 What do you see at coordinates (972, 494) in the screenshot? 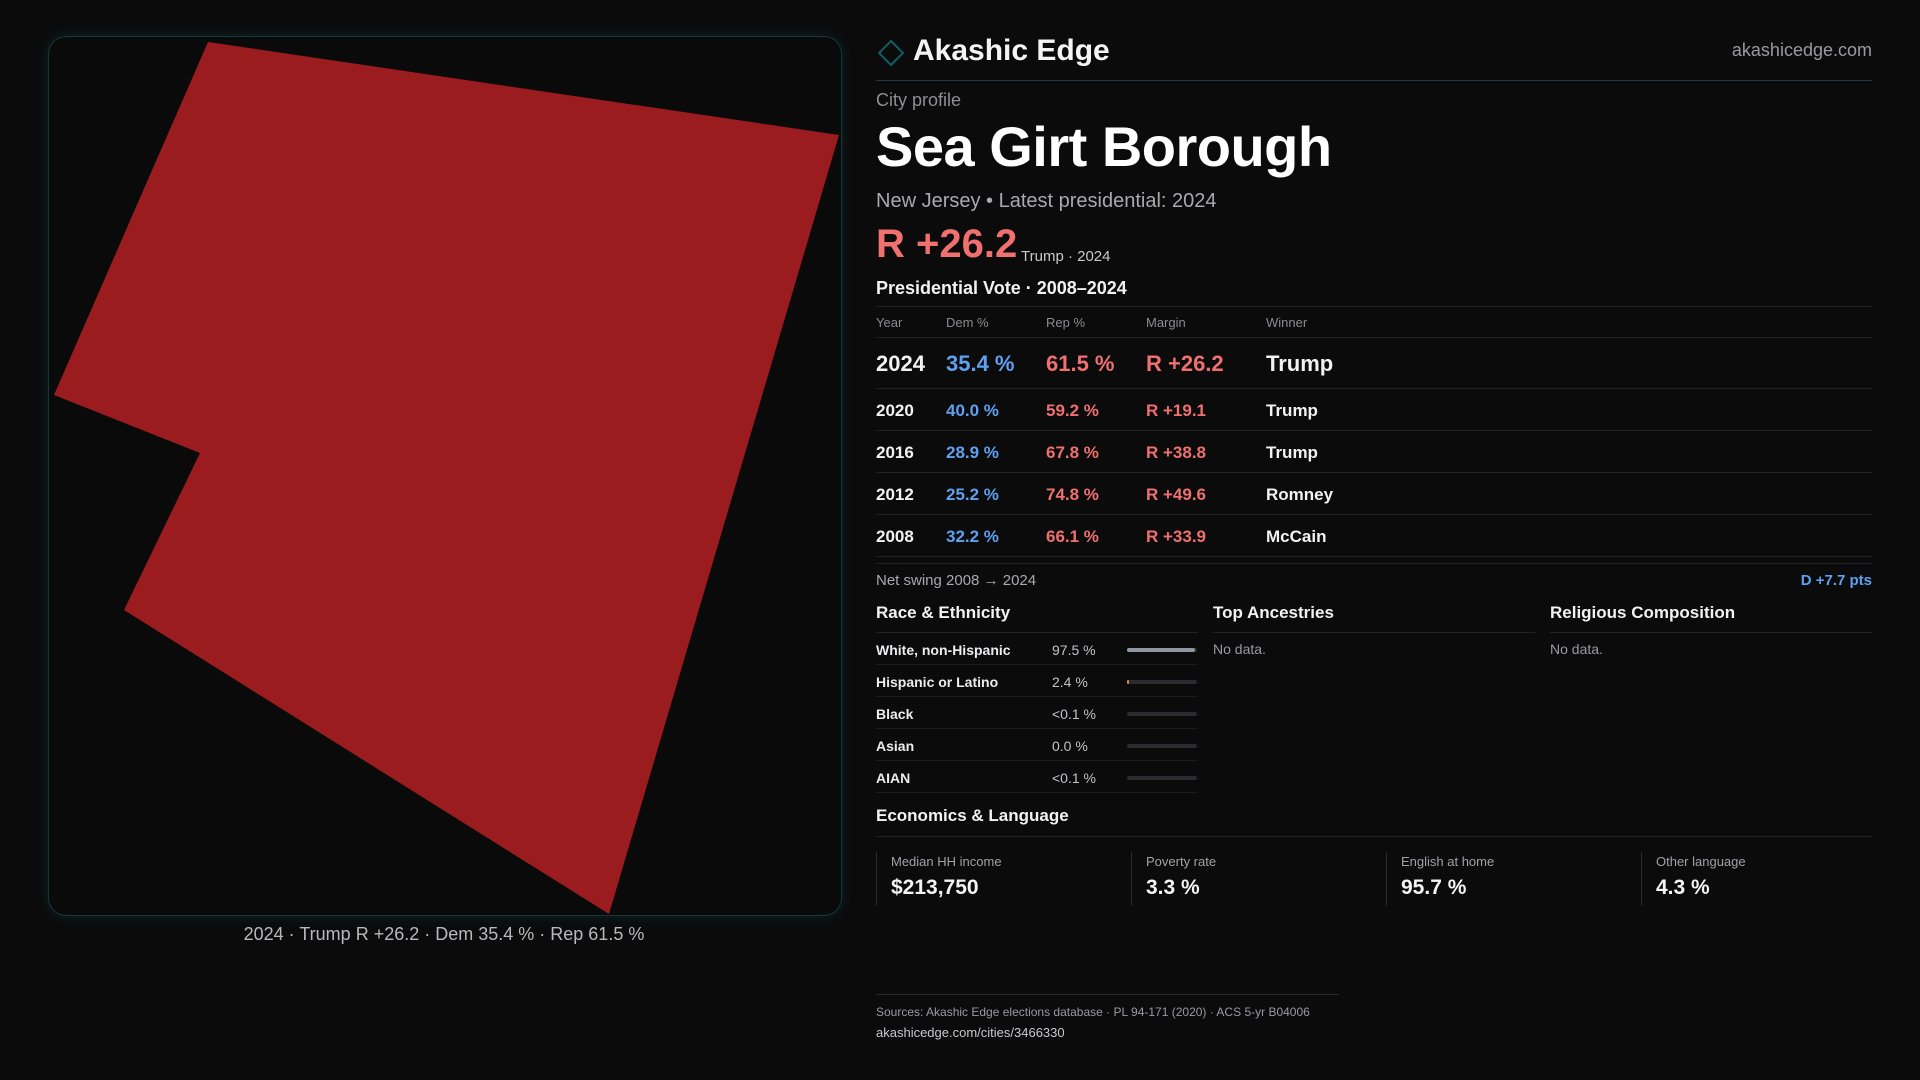
I see `row-dem: 25.2 %` at bounding box center [972, 494].